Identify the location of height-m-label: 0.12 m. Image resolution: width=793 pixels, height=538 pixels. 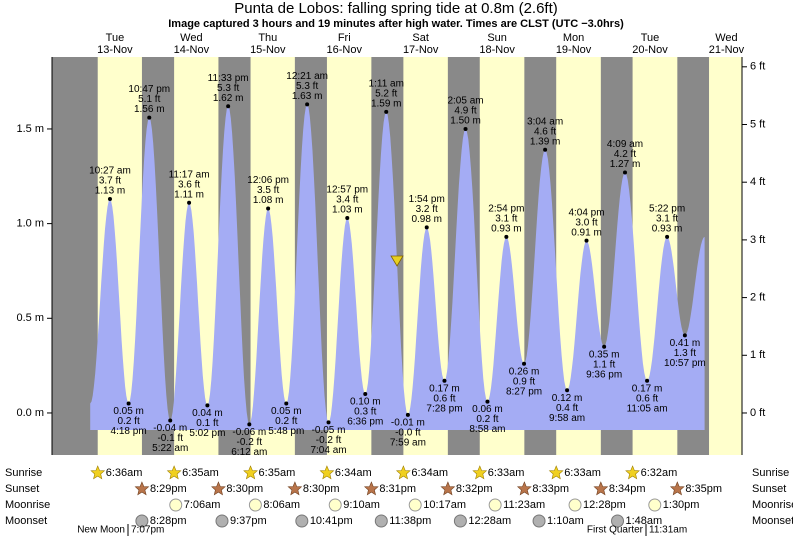
(567, 398).